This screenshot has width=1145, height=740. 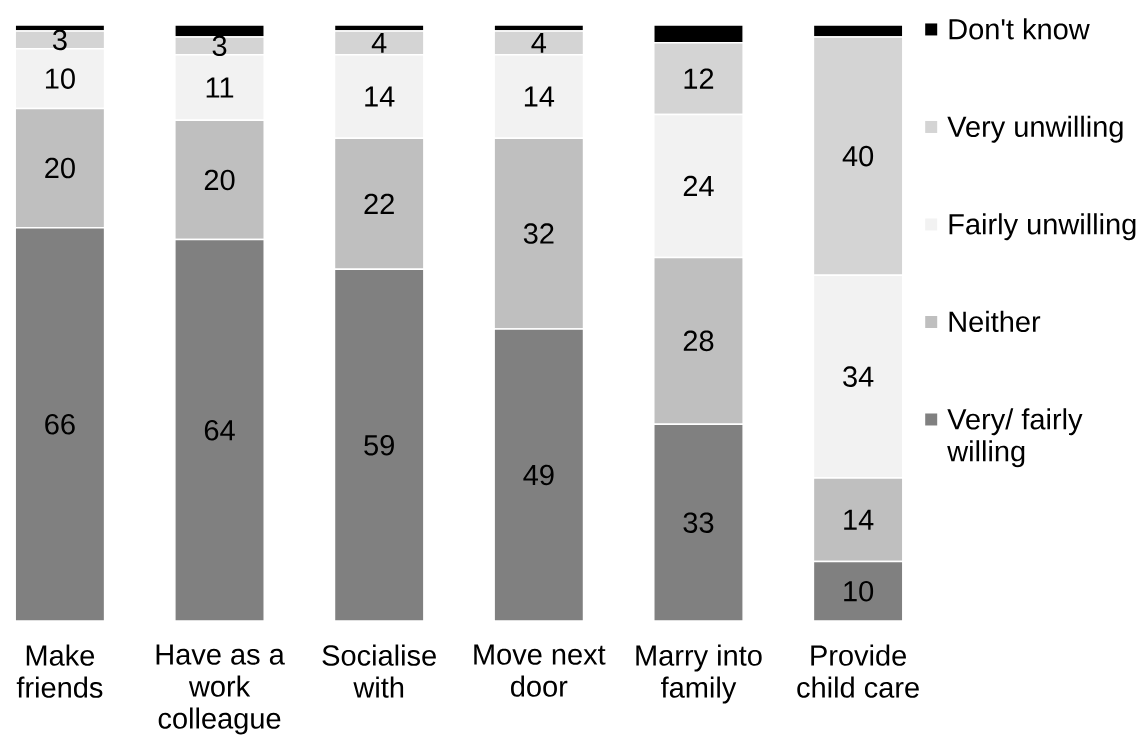 What do you see at coordinates (220, 689) in the screenshot?
I see `x-tick-label: Have as a work colleague` at bounding box center [220, 689].